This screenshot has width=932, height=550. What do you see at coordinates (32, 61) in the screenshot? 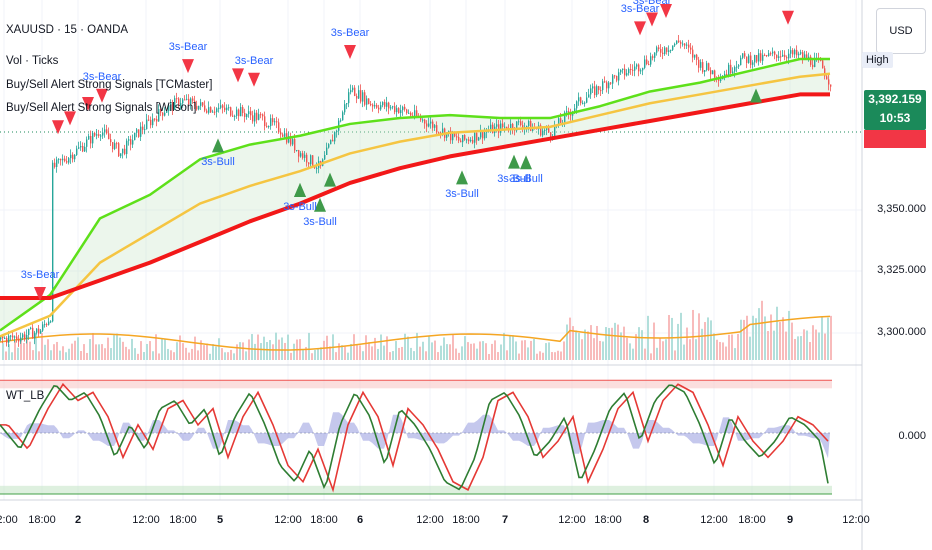
I see `volume-legend: Vol · Ticks` at bounding box center [32, 61].